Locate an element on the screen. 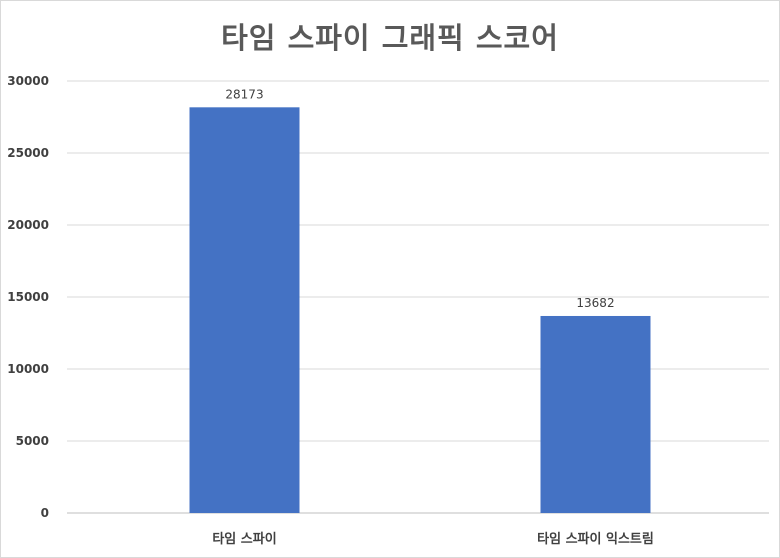 The image size is (780, 558). chart-title: 타임 스파이 그래픽 스코어 is located at coordinates (390, 38).